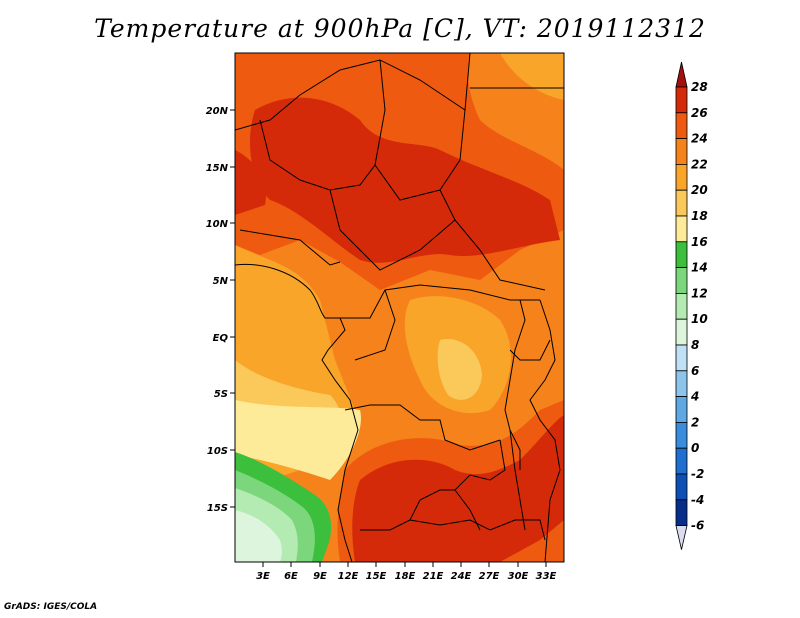  I want to click on lon-tick-label: 12E, so click(348, 576).